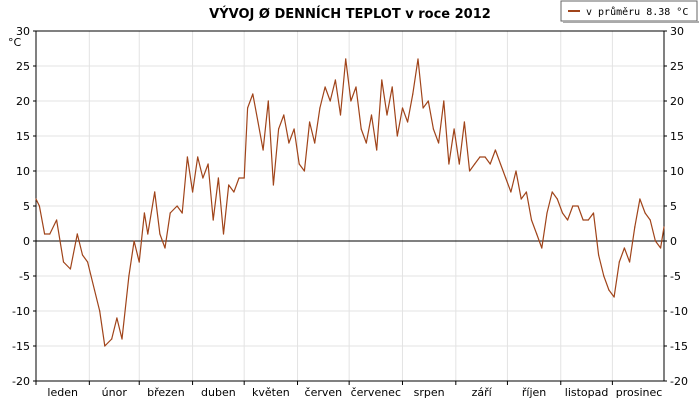 This screenshot has height=400, width=700. I want to click on y-tick-label: 0, so click(26, 241).